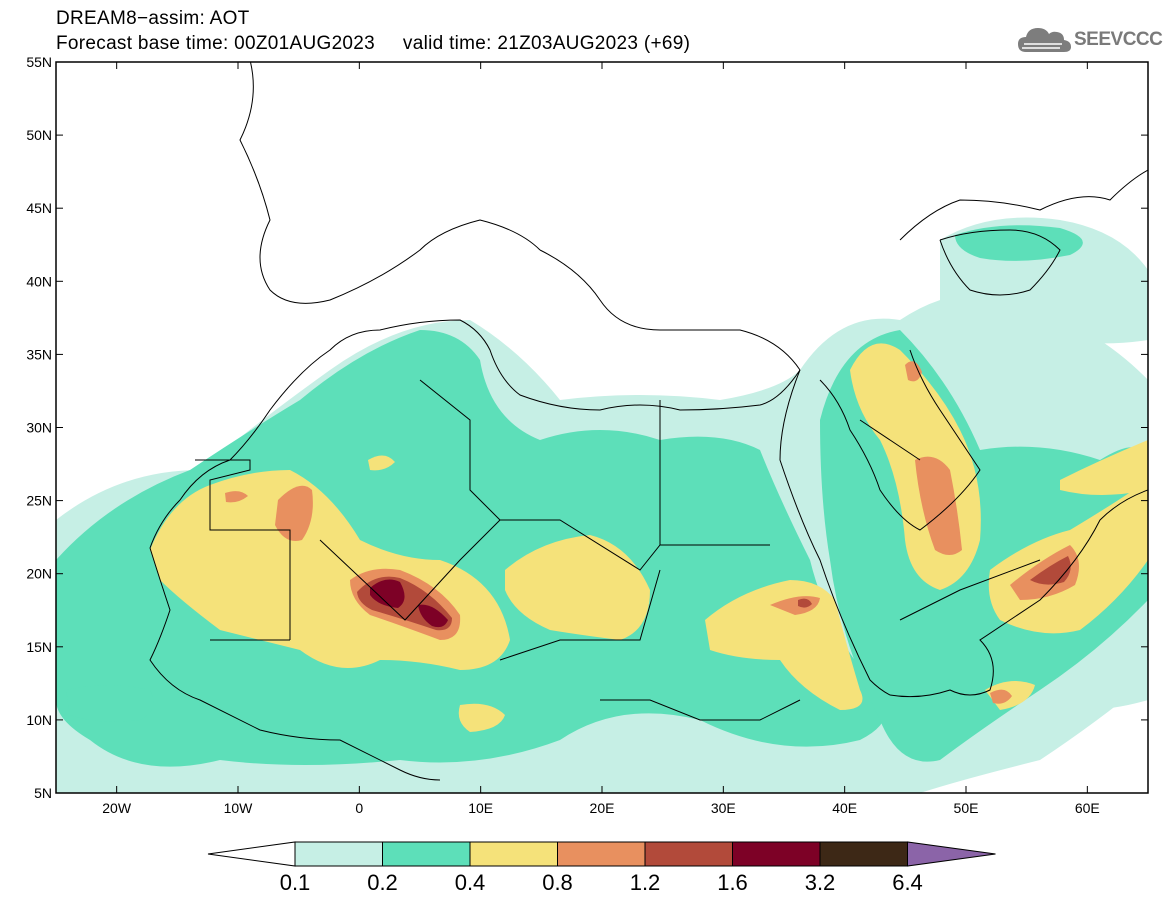  I want to click on map-title: DREAM8−assim: AOT, so click(153, 18).